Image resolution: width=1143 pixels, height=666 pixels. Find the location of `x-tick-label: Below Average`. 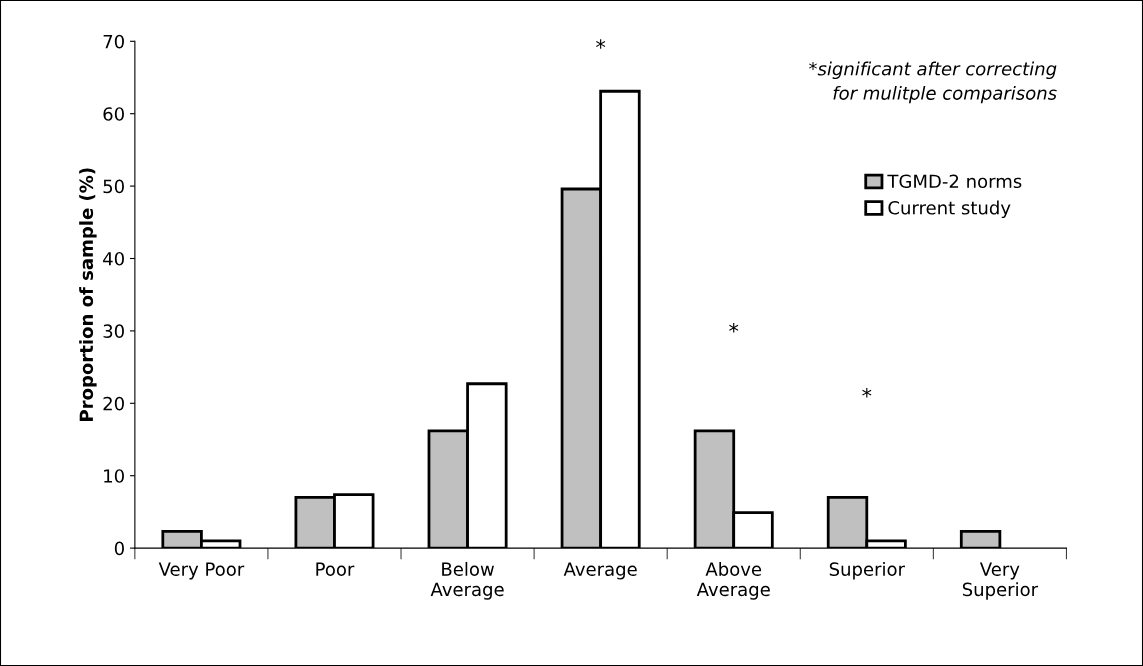

x-tick-label: Below Average is located at coordinates (467, 581).